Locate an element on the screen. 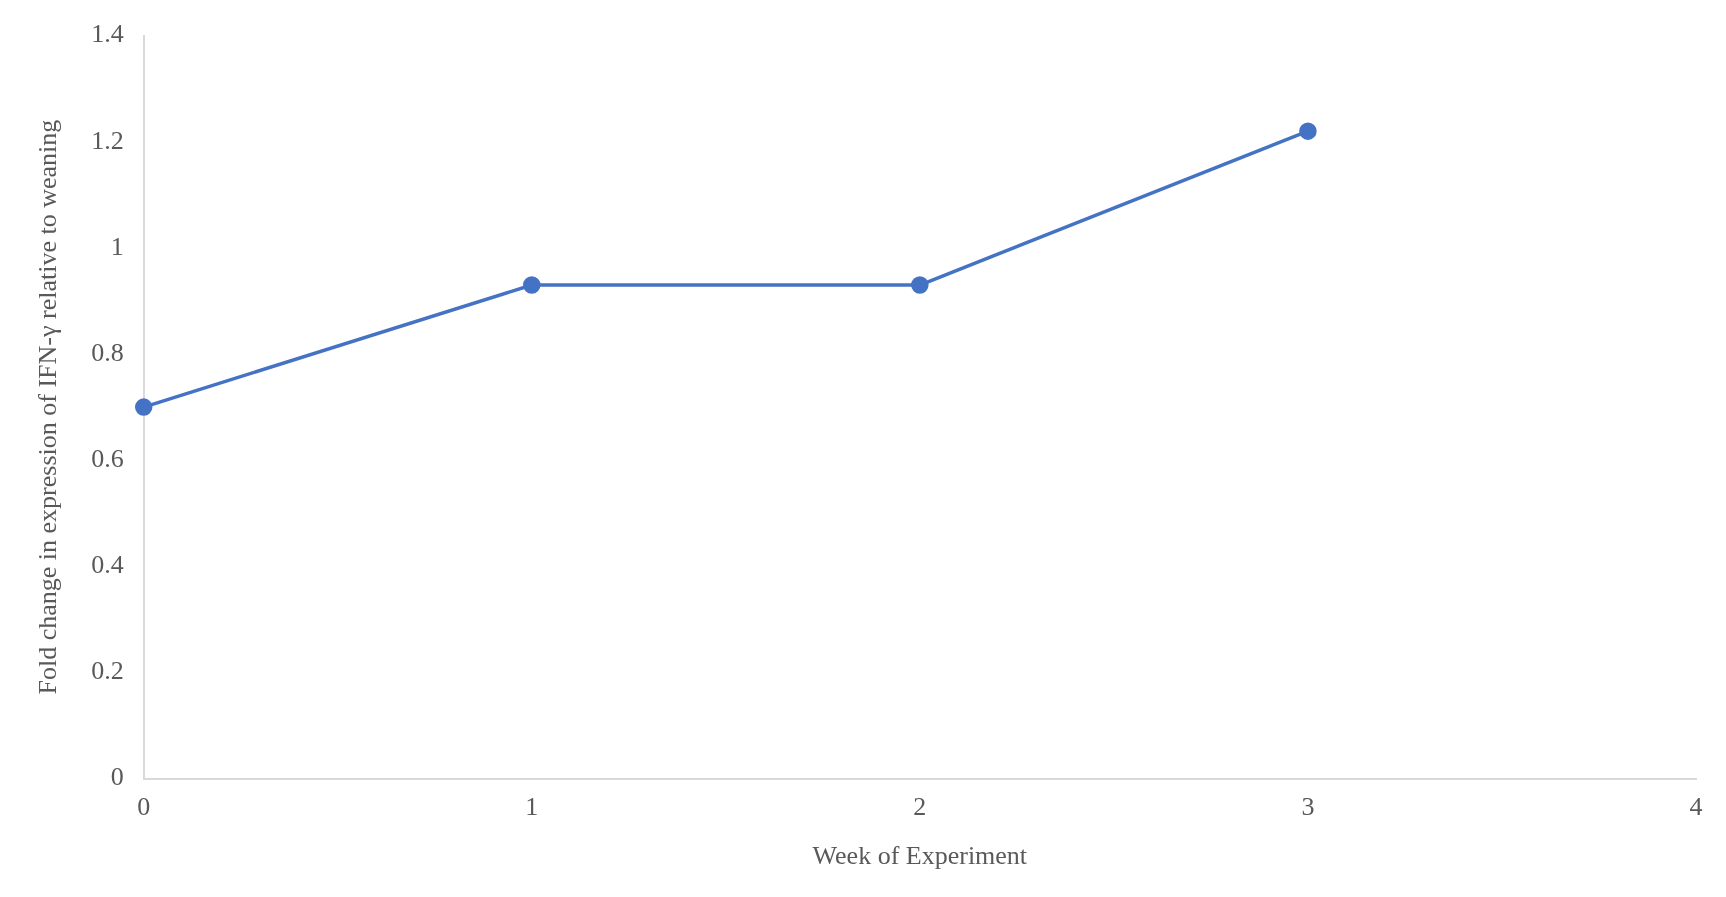 The image size is (1726, 897). x-tick-label: 3 is located at coordinates (1308, 807).